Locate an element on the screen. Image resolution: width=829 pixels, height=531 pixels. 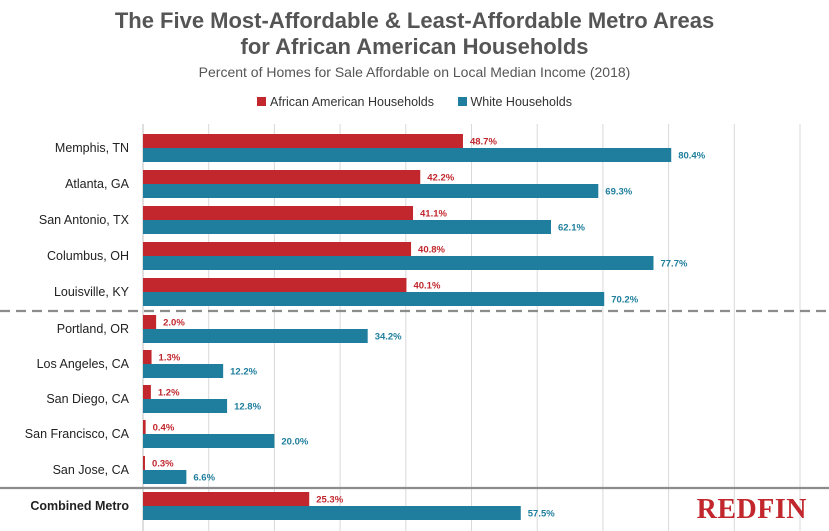
data-label-african-american-columbus-oh: 40.8% is located at coordinates (431, 250).